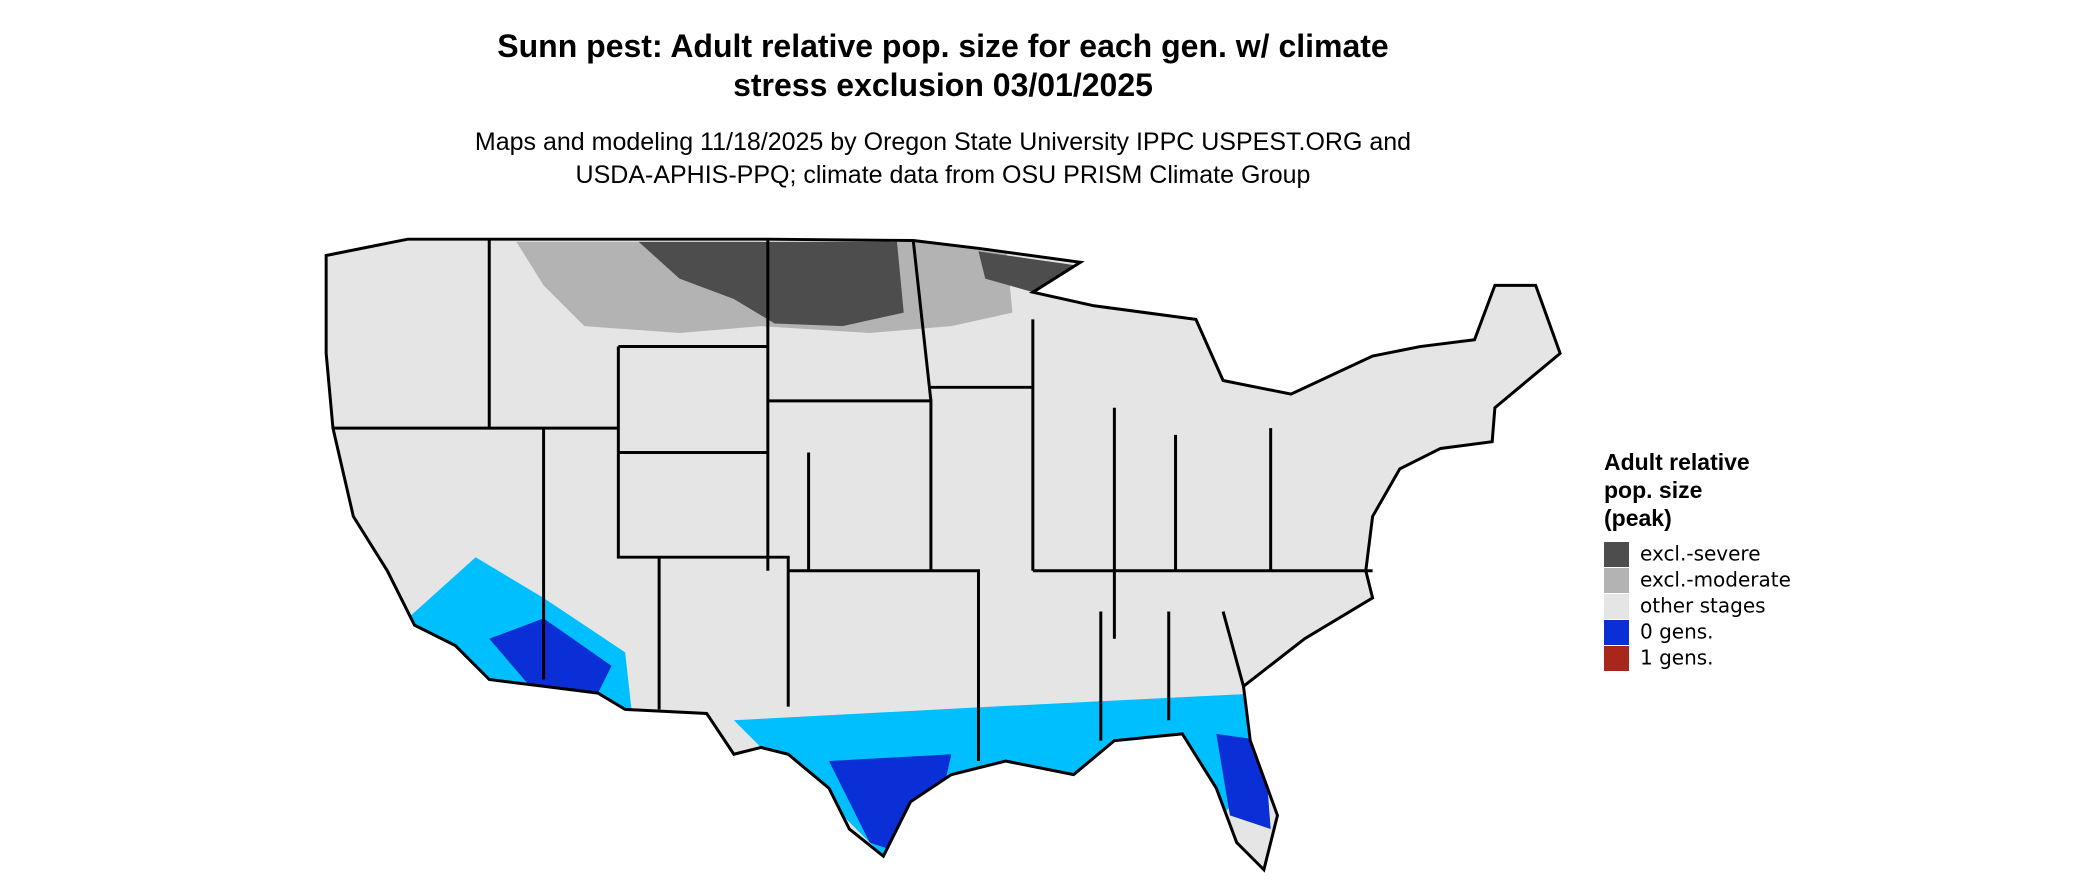 Image resolution: width=2100 pixels, height=892 pixels. What do you see at coordinates (1703, 606) in the screenshot?
I see `legend-label: other stages` at bounding box center [1703, 606].